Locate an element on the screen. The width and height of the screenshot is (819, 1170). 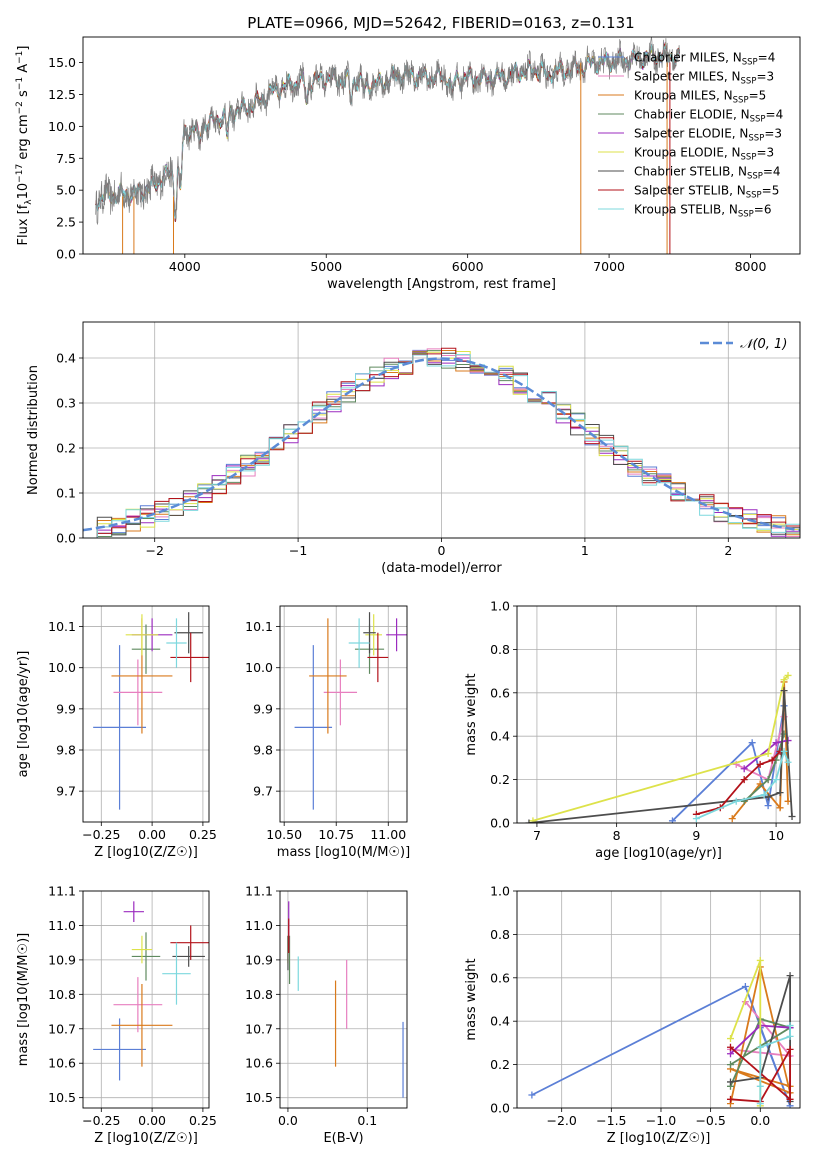
x-tick-label: −1.5 is located at coordinates (611, 1120).